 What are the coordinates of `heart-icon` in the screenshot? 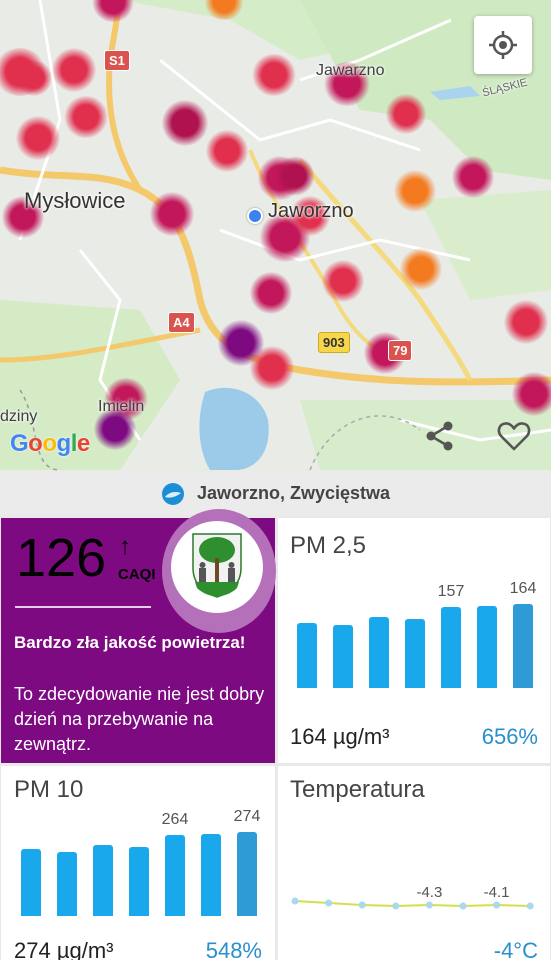 It's located at (514, 436).